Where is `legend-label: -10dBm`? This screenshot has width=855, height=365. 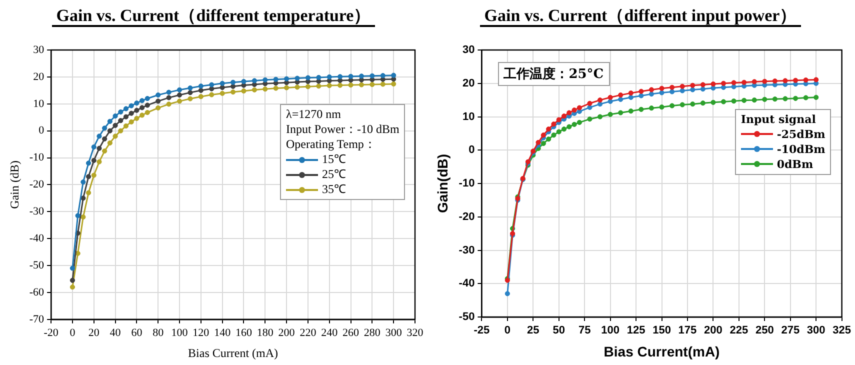 legend-label: -10dBm is located at coordinates (801, 149).